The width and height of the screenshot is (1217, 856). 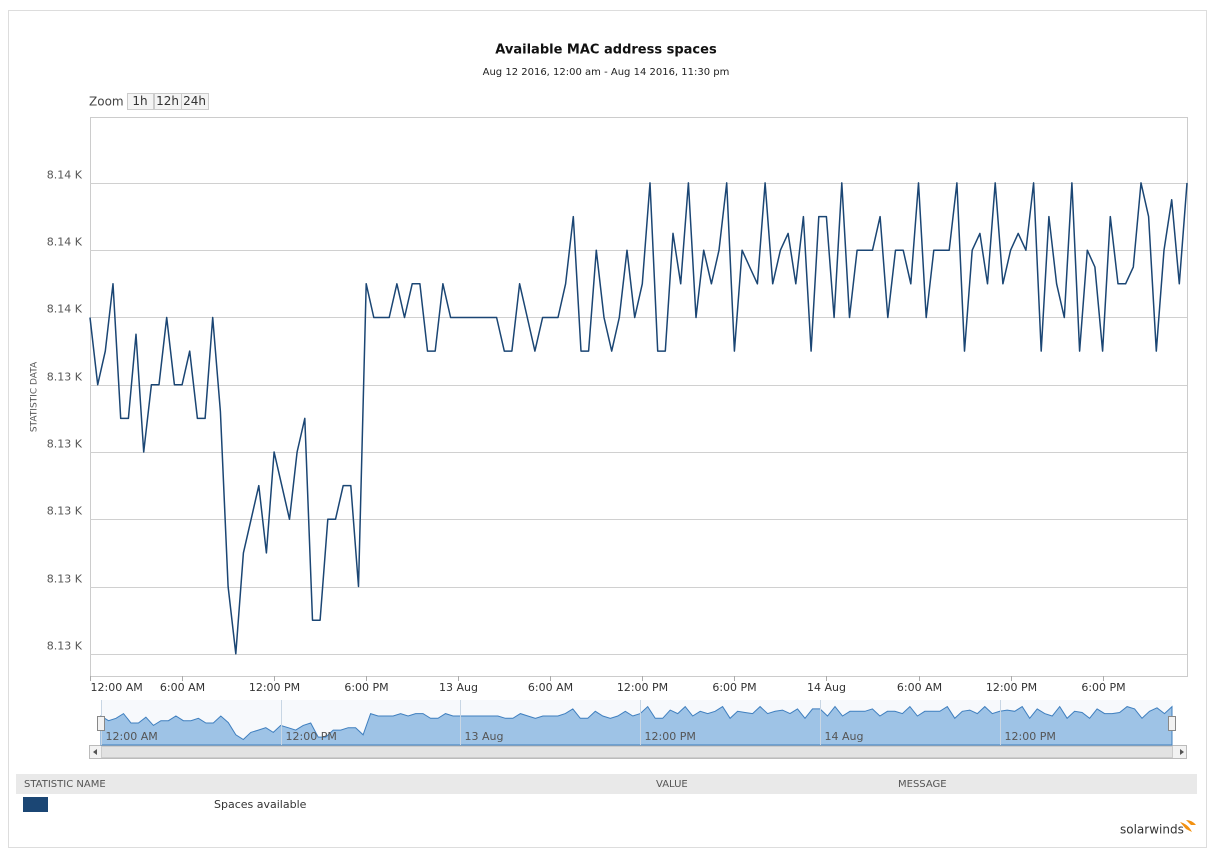 I want to click on table-header-cell: STATISTIC NAME, so click(x=65, y=784).